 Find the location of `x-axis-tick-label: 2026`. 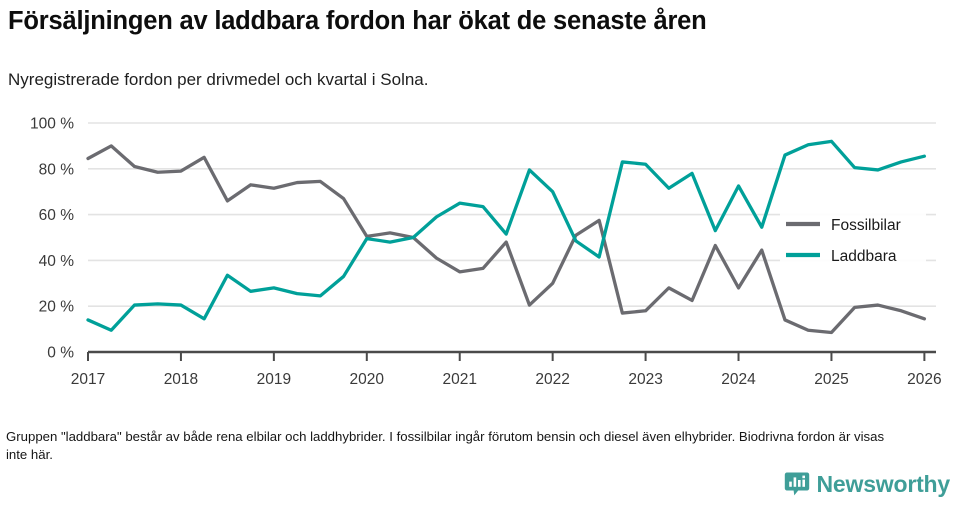

x-axis-tick-label: 2026 is located at coordinates (924, 379).